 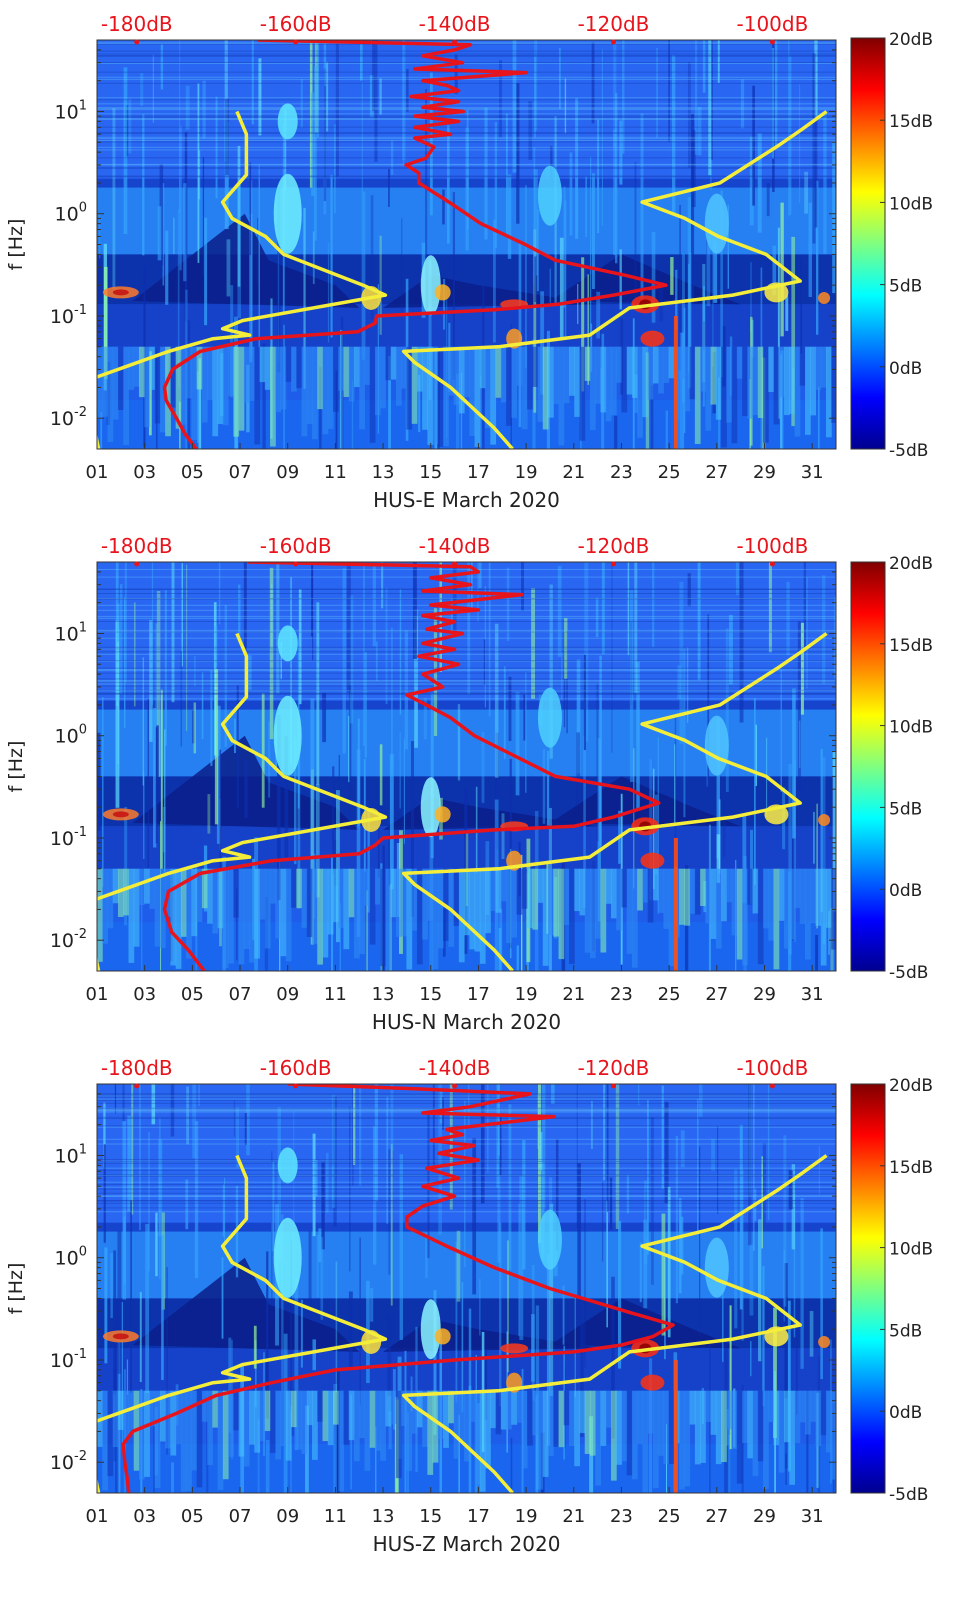 I want to click on x-tick-label: 23, so click(x=621, y=1516).